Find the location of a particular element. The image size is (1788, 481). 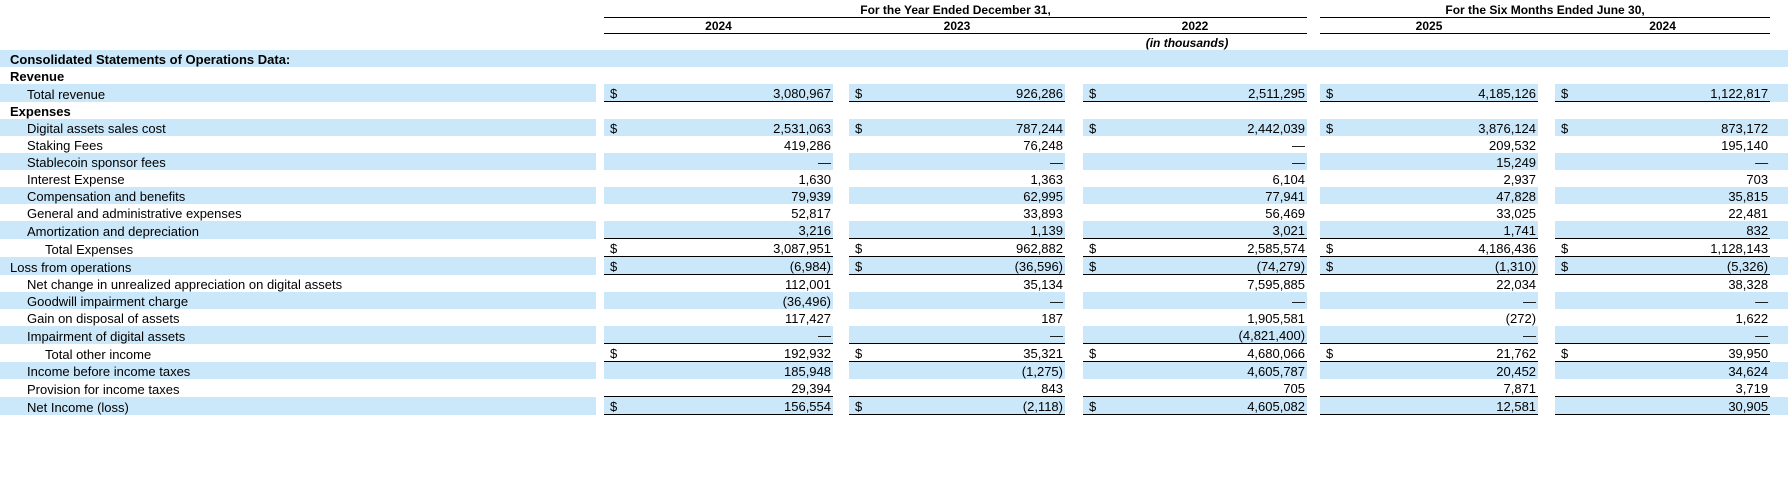

value-cell: 33,893 is located at coordinates (1043, 213).